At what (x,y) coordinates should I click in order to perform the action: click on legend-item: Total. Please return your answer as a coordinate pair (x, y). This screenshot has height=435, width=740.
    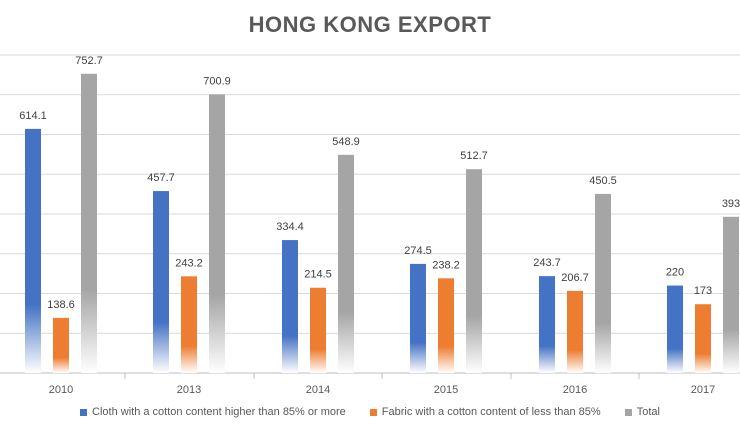
    Looking at the image, I should click on (642, 412).